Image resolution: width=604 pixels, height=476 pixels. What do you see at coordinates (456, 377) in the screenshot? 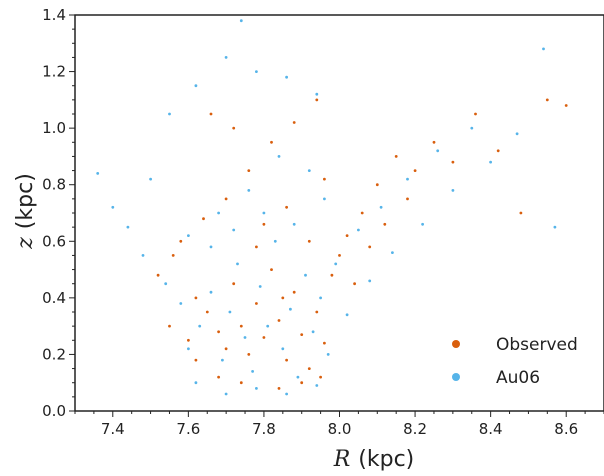
I see `legend-marker-au06` at bounding box center [456, 377].